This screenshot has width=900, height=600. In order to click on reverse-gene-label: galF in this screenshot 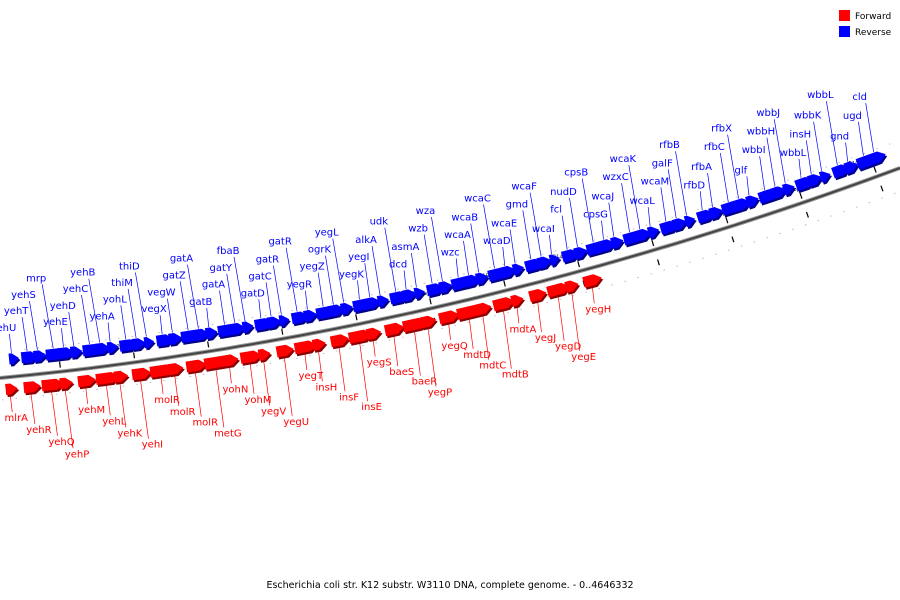, I will do `click(662, 163)`.